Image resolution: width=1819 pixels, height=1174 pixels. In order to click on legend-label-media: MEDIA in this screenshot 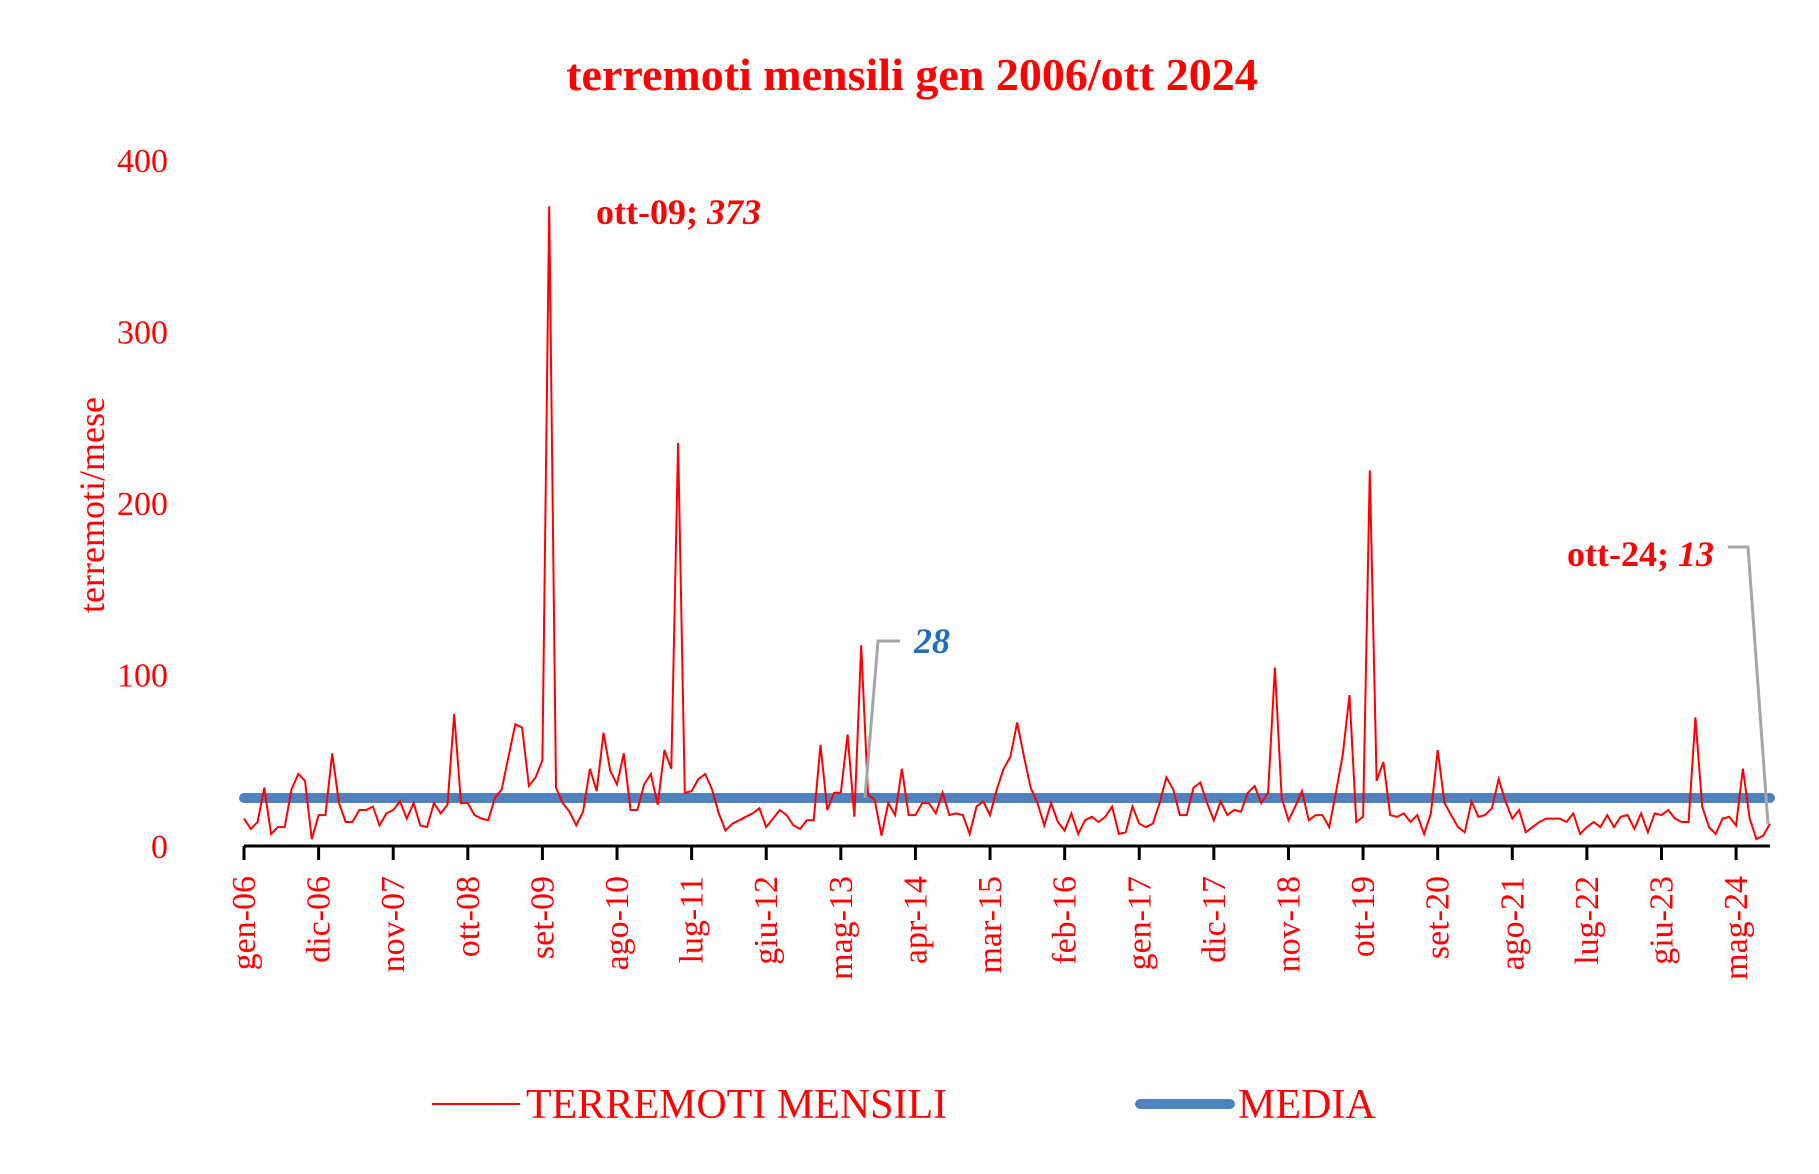, I will do `click(1307, 1105)`.